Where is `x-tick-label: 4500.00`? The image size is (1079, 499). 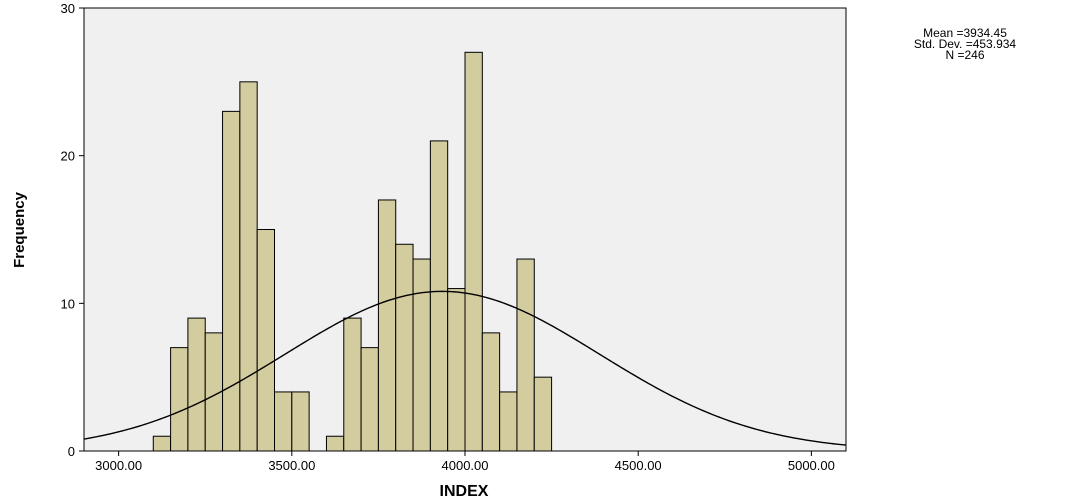 x-tick-label: 4500.00 is located at coordinates (638, 465).